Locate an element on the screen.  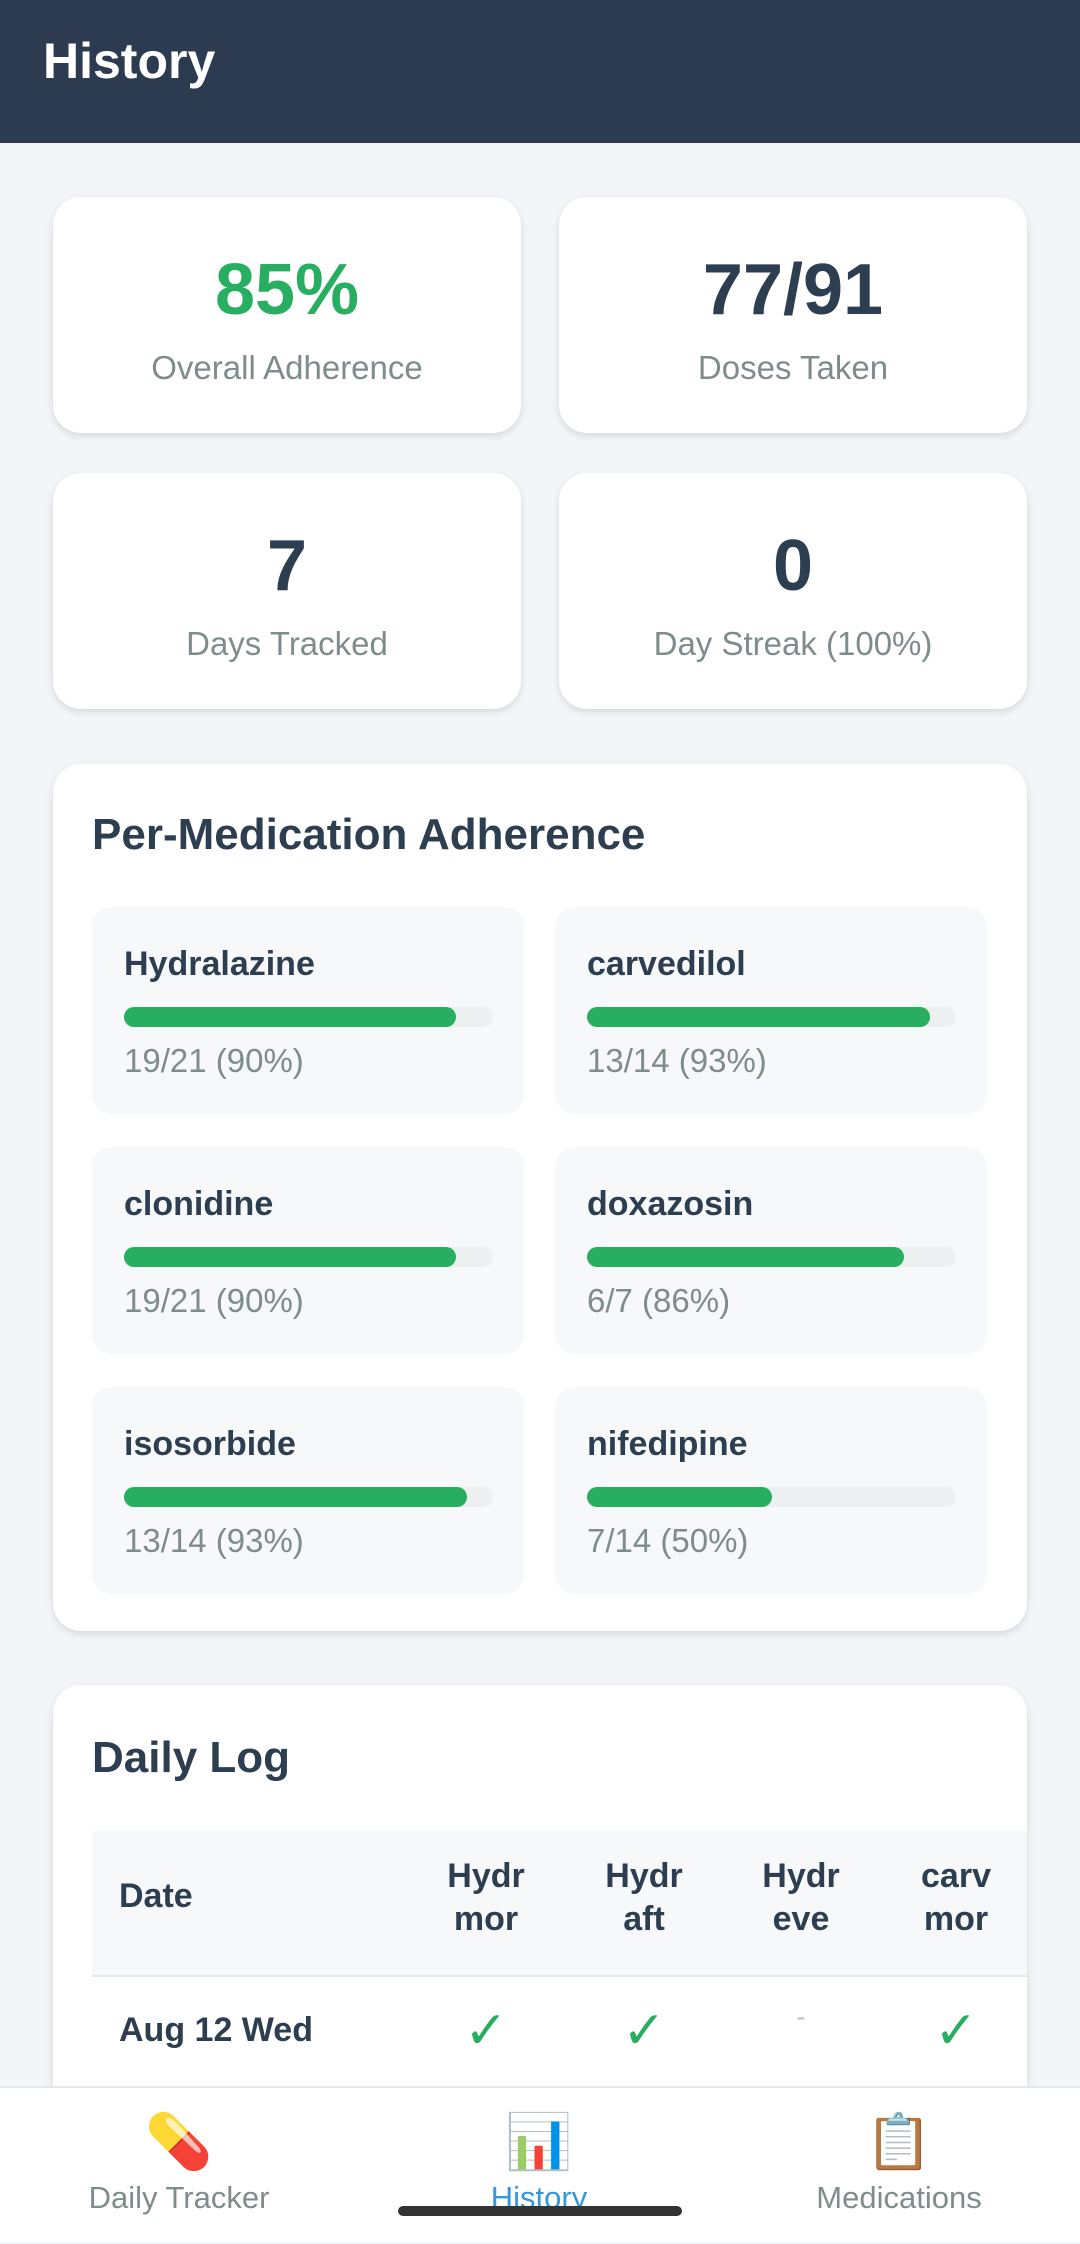
medication-name: nifedipine is located at coordinates (667, 1444).